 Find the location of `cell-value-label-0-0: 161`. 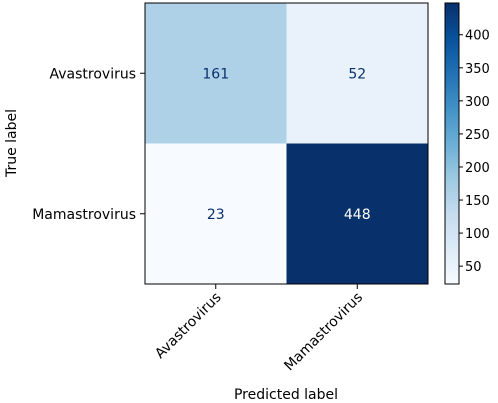

cell-value-label-0-0: 161 is located at coordinates (215, 74).